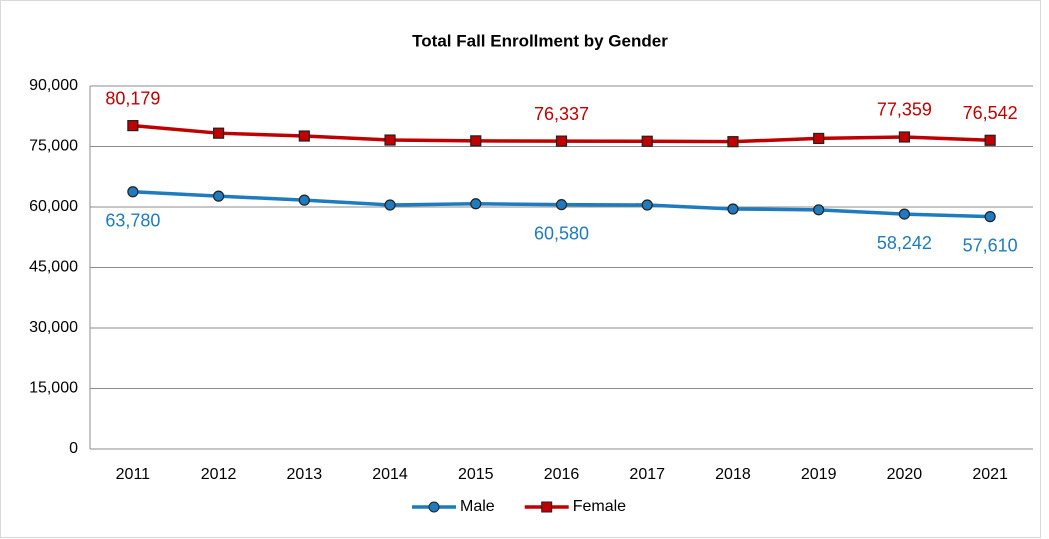 Image resolution: width=1049 pixels, height=539 pixels. Describe the element at coordinates (733, 474) in the screenshot. I see `x-tick-label: 2018` at that location.